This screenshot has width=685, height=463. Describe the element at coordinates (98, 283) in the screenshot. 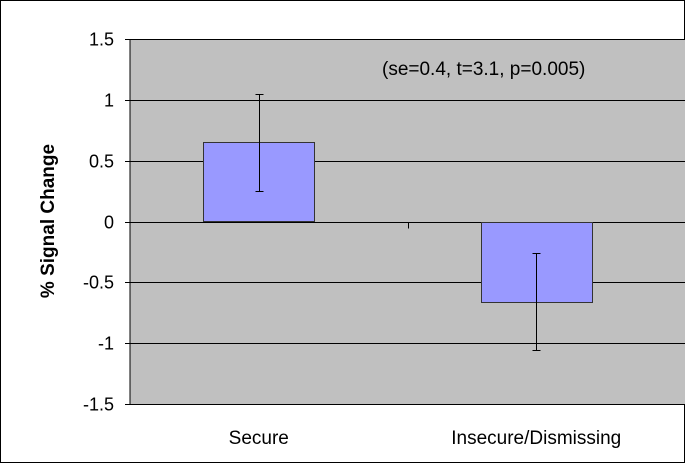

I see `y-tick-label: -0.5` at that location.